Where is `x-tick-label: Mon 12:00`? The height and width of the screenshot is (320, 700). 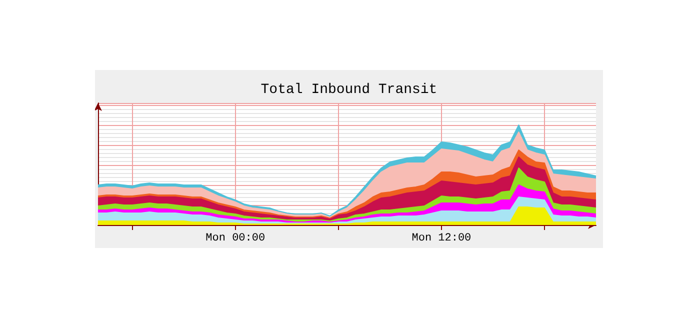 x-tick-label: Mon 12:00 is located at coordinates (442, 238).